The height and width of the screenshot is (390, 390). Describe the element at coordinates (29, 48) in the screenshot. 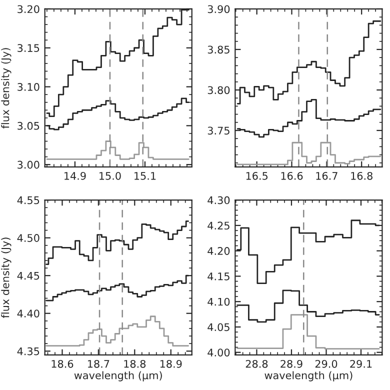

I see `y-tick-label: 3.15` at that location.